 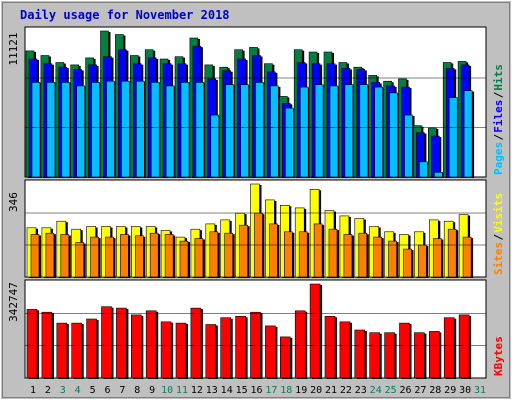 I want to click on day-label-2: 2, so click(x=48, y=390).